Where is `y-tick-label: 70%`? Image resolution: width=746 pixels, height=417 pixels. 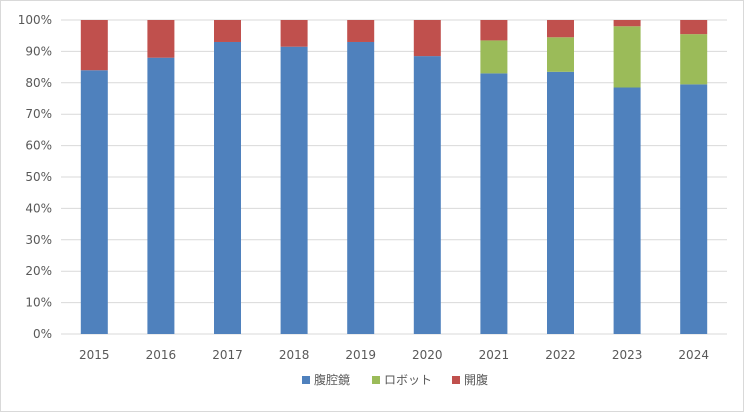 y-tick-label: 70% is located at coordinates (38, 114).